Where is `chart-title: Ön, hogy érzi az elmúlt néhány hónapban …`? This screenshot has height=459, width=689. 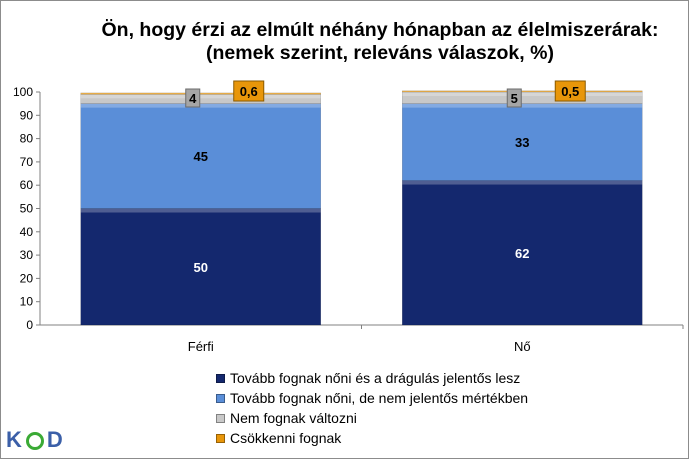 chart-title: Ön, hogy érzi az elmúlt néhány hónapban … is located at coordinates (379, 42).